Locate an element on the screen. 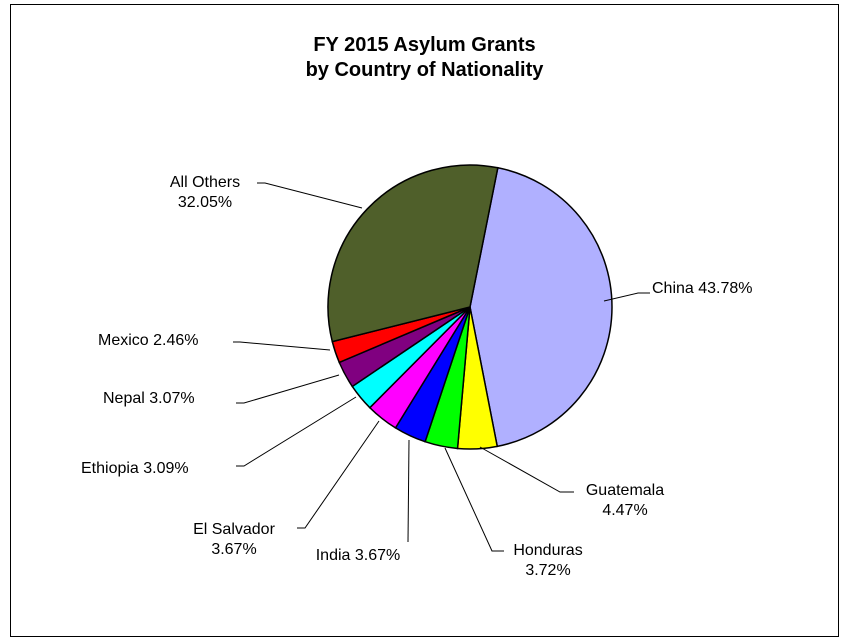 The image size is (849, 638). data-label-india: India 3.67% is located at coordinates (358, 555).